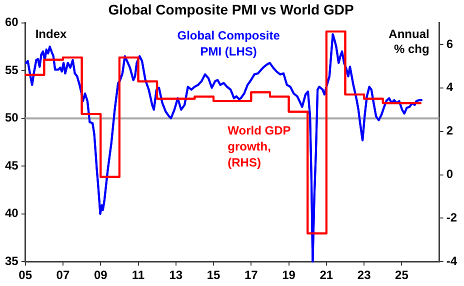 The height and width of the screenshot is (286, 464). What do you see at coordinates (138, 275) in the screenshot?
I see `x-tick-label: 11` at bounding box center [138, 275].